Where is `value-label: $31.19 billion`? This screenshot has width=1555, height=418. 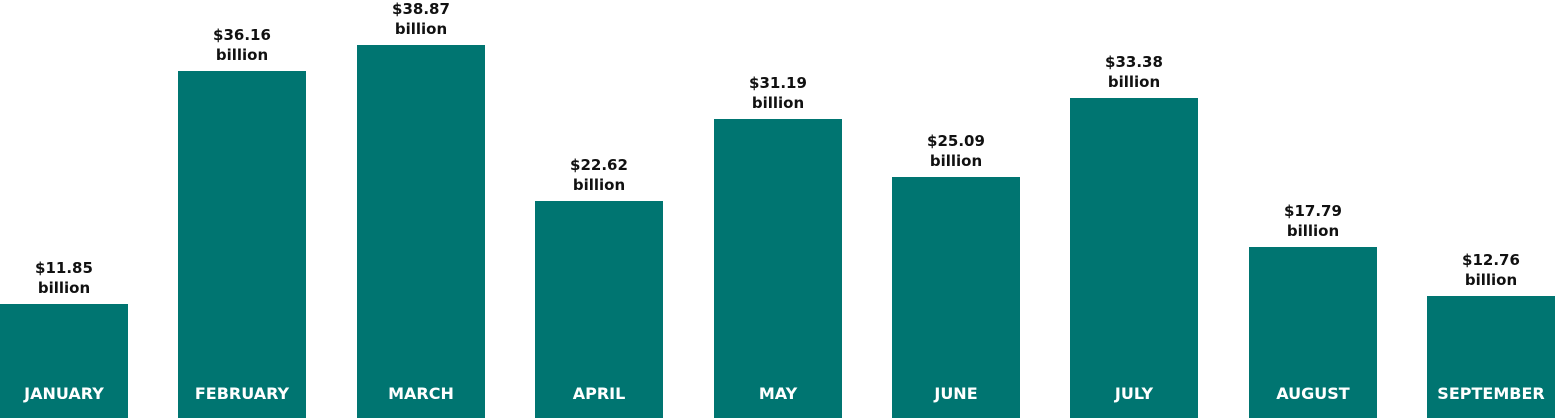 value-label: $31.19 billion is located at coordinates (778, 92).